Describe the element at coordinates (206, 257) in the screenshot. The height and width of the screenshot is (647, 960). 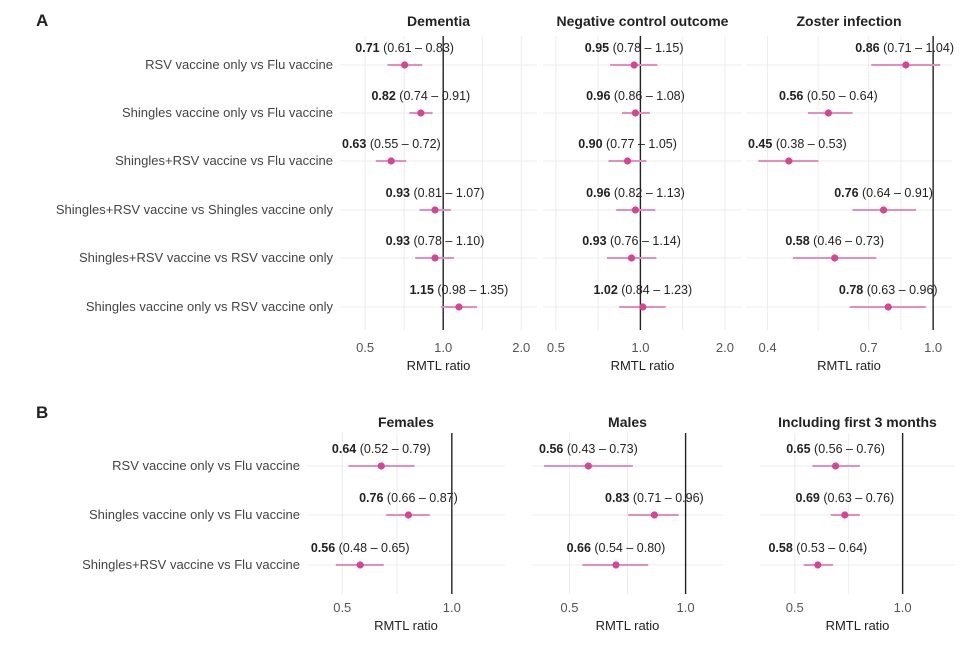
I see `row-label: Shingles+RSV vaccine vs RSV vaccine only` at that location.